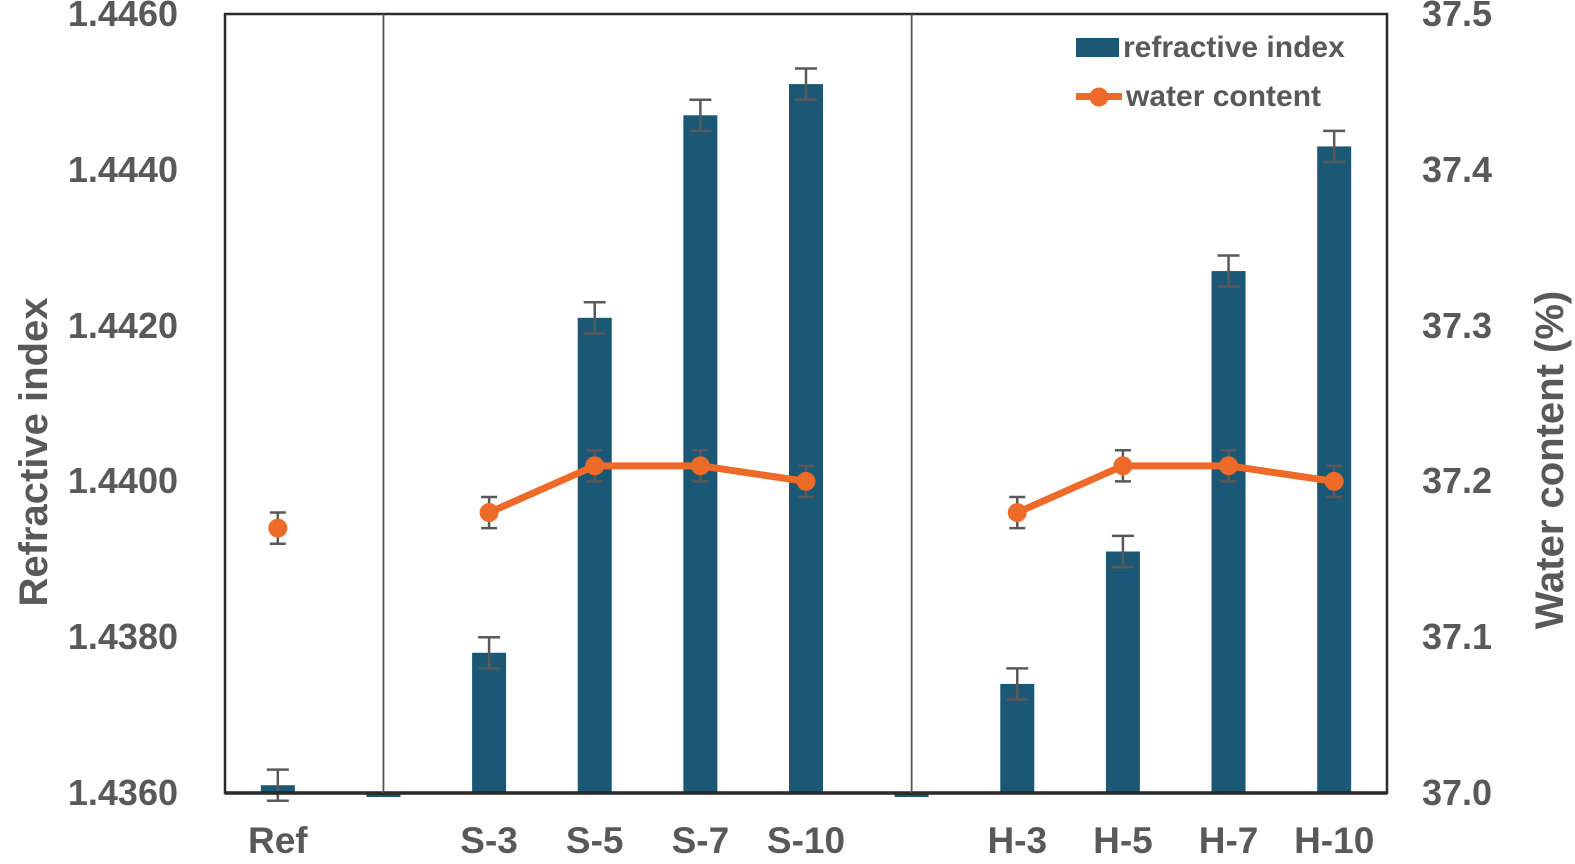 This screenshot has height=864, width=1575. I want to click on legend-label: water content, so click(1224, 96).